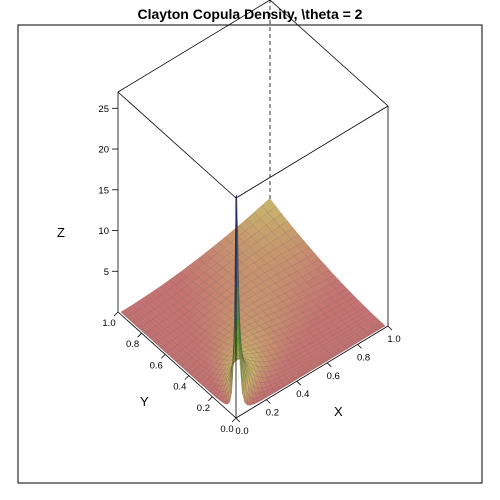  Describe the element at coordinates (241, 431) in the screenshot. I see `x-tick-label: 0.0` at that location.